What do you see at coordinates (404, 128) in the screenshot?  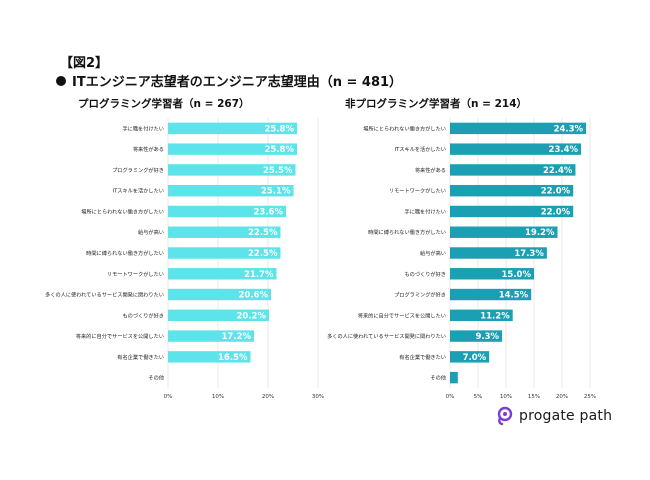 I see `right-category-label: 場所にとらわれない働き方がしたい` at bounding box center [404, 128].